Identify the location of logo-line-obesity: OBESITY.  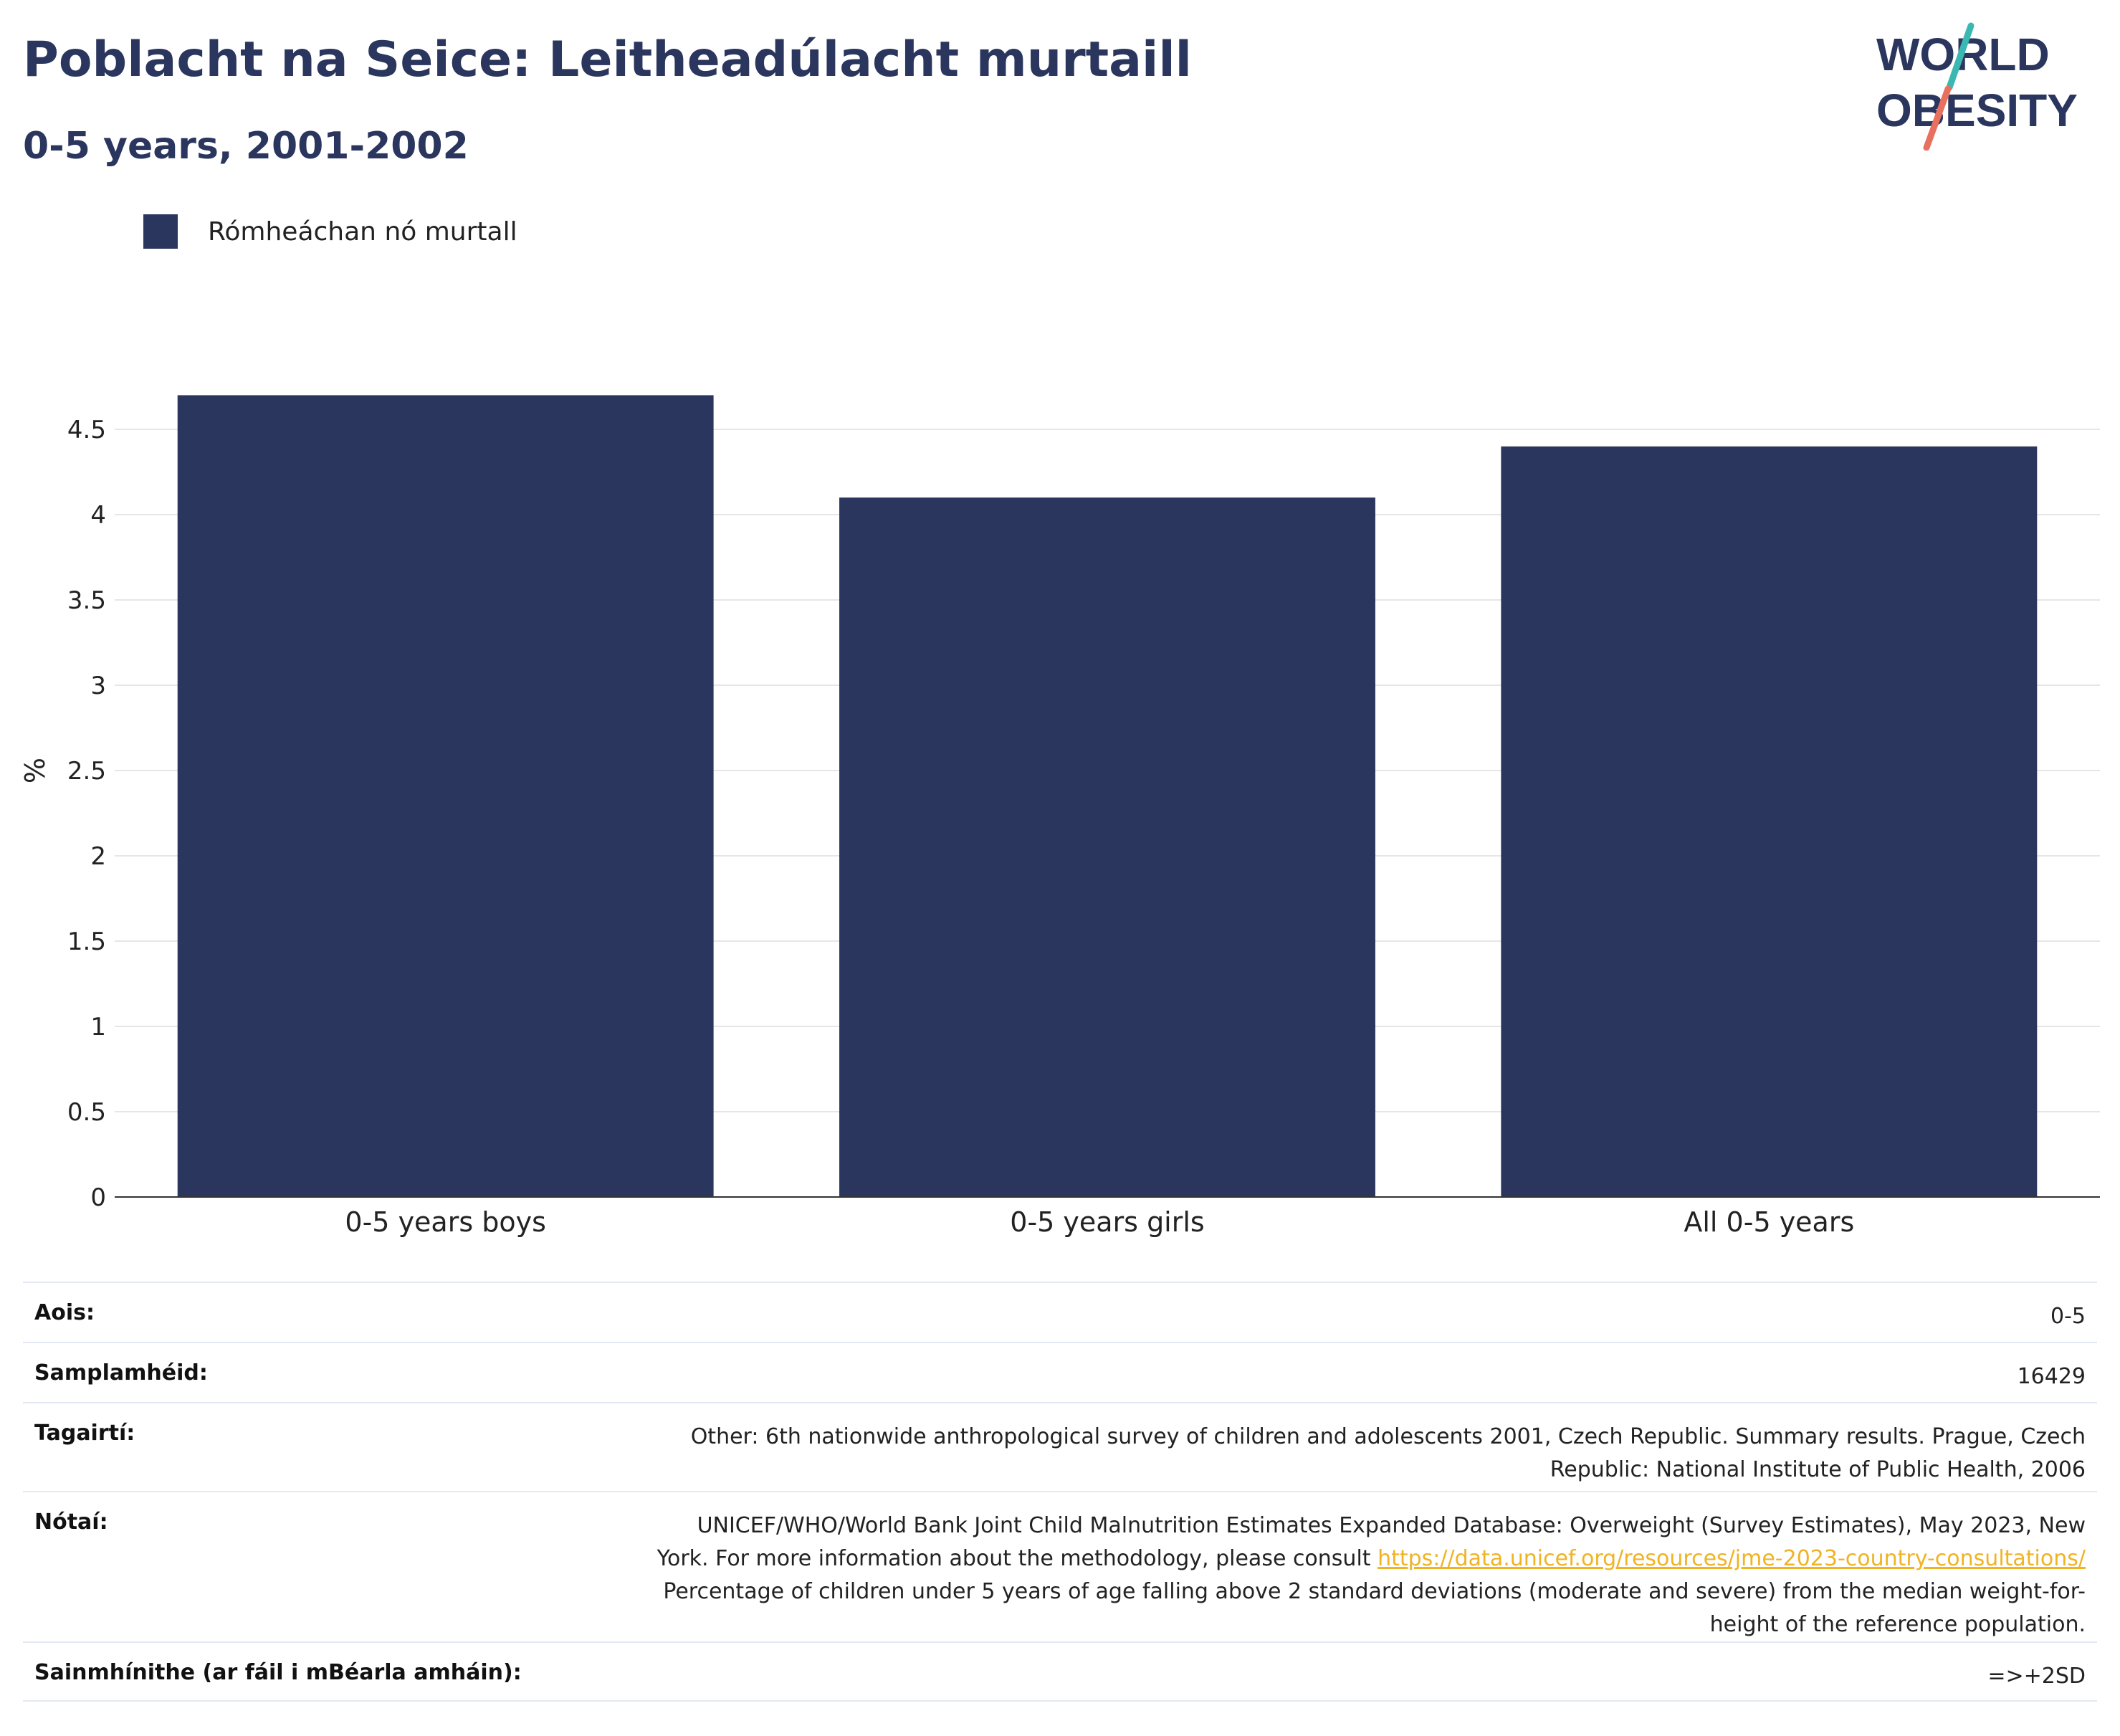
(1977, 111).